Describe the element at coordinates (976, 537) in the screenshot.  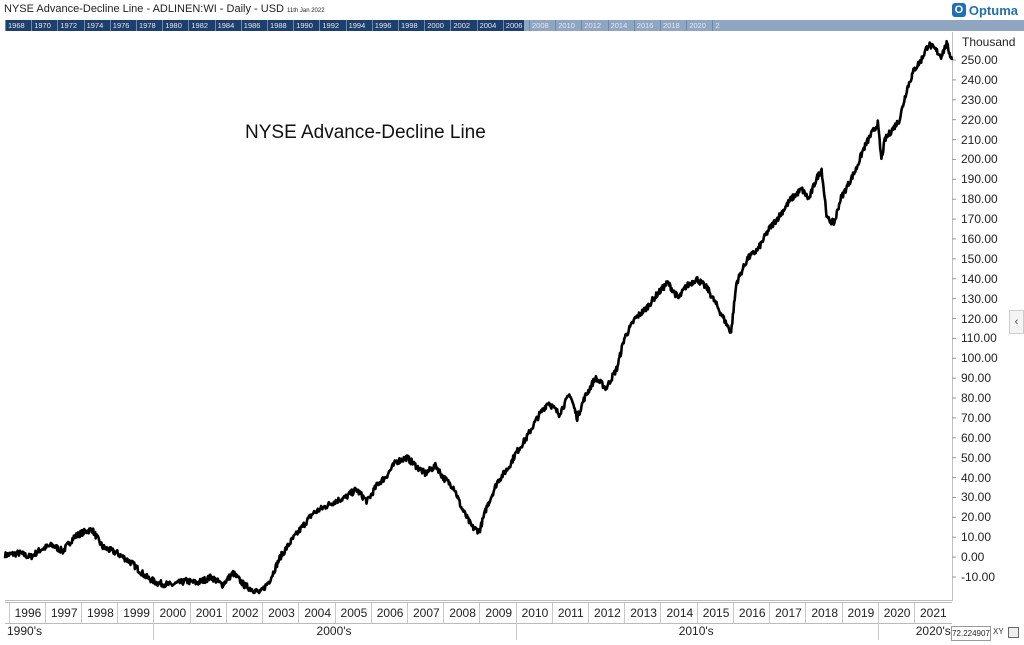
I see `y-tick-label: 10.00` at that location.